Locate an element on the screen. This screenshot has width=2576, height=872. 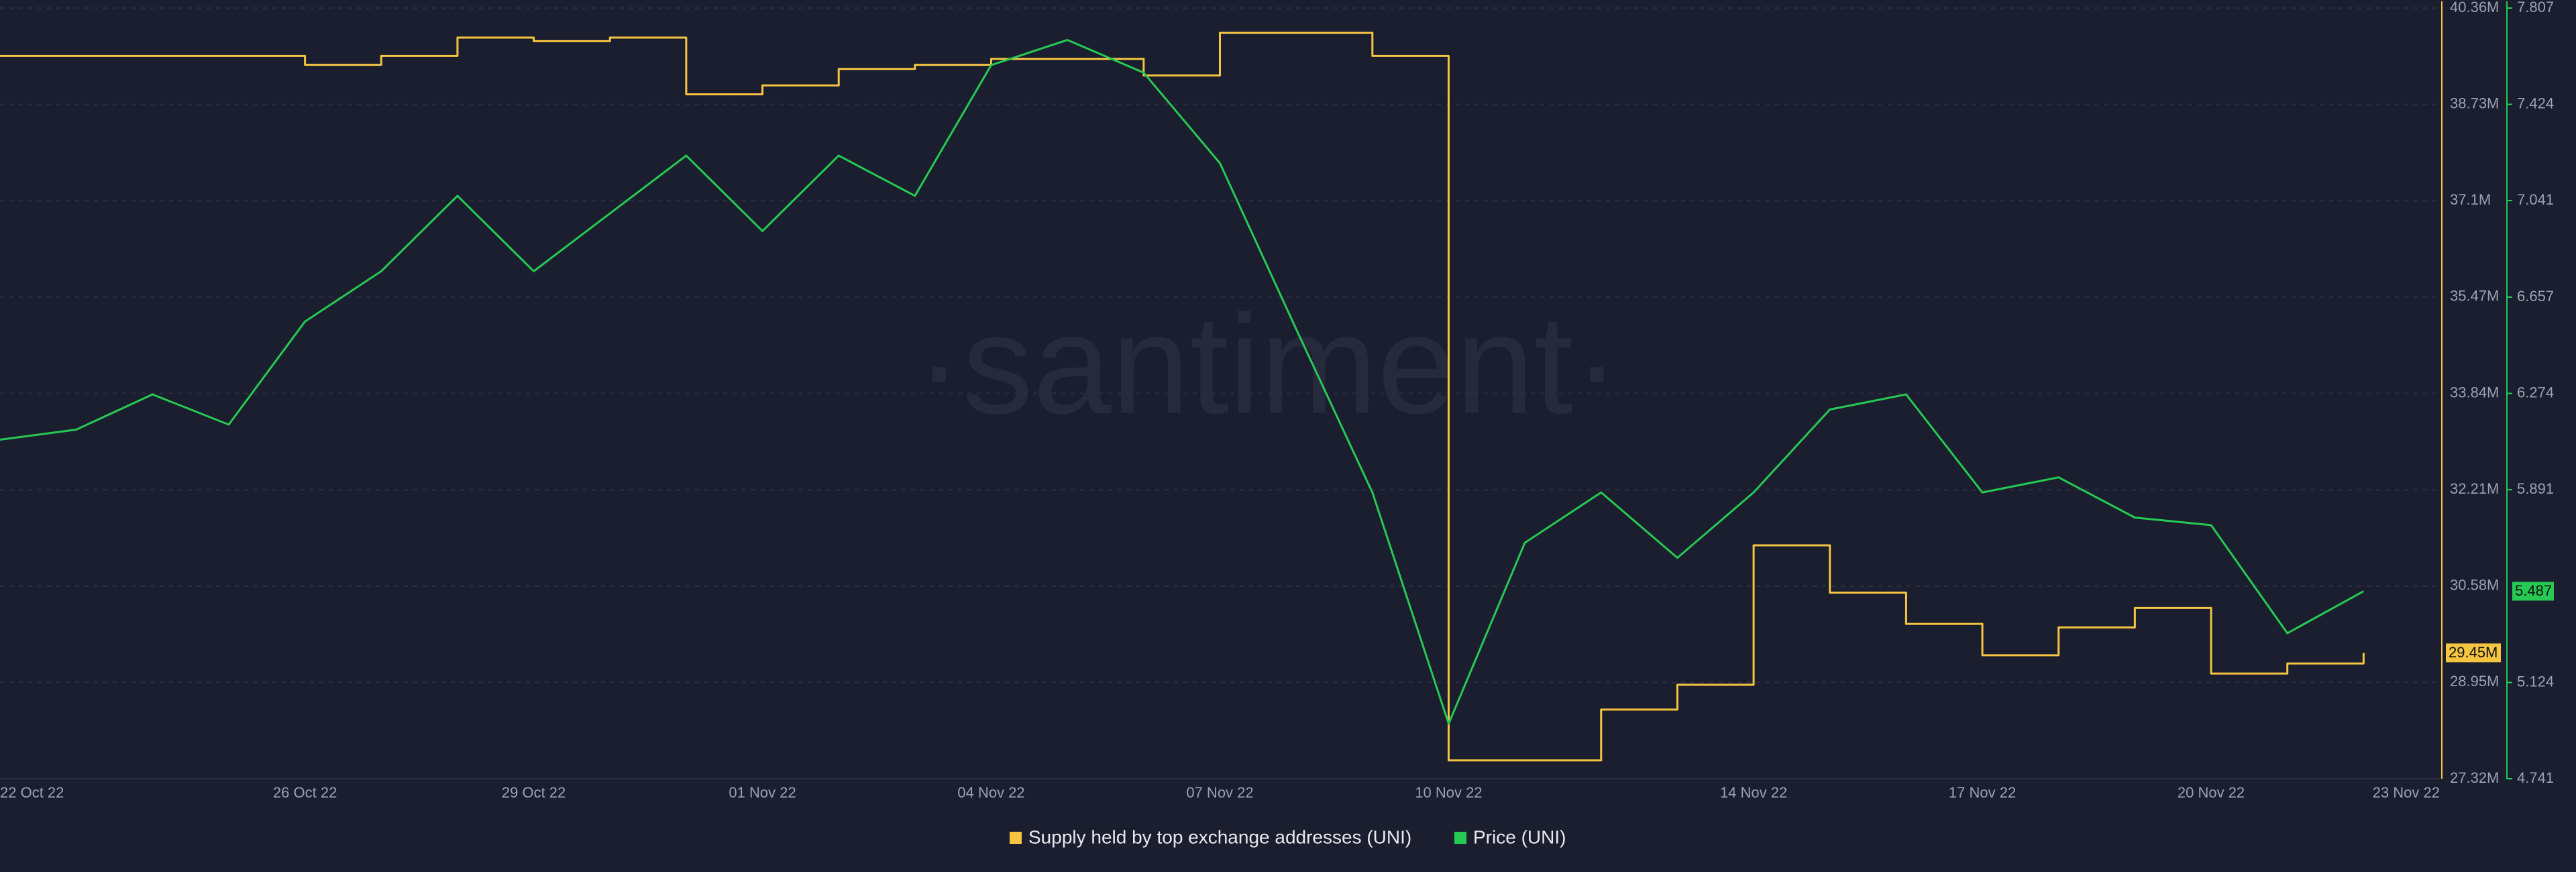
y2-tick-label: 4.741 is located at coordinates (2535, 778).